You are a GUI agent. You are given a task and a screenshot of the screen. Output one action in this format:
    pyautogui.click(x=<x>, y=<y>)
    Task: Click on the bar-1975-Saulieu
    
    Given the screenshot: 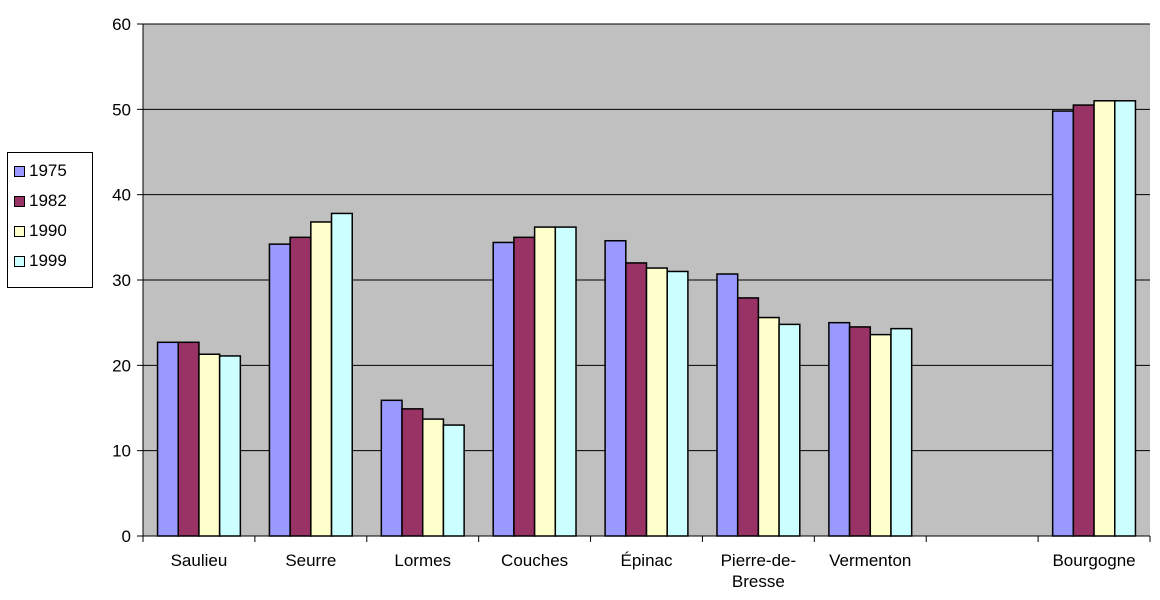 What is the action you would take?
    pyautogui.click(x=167, y=439)
    